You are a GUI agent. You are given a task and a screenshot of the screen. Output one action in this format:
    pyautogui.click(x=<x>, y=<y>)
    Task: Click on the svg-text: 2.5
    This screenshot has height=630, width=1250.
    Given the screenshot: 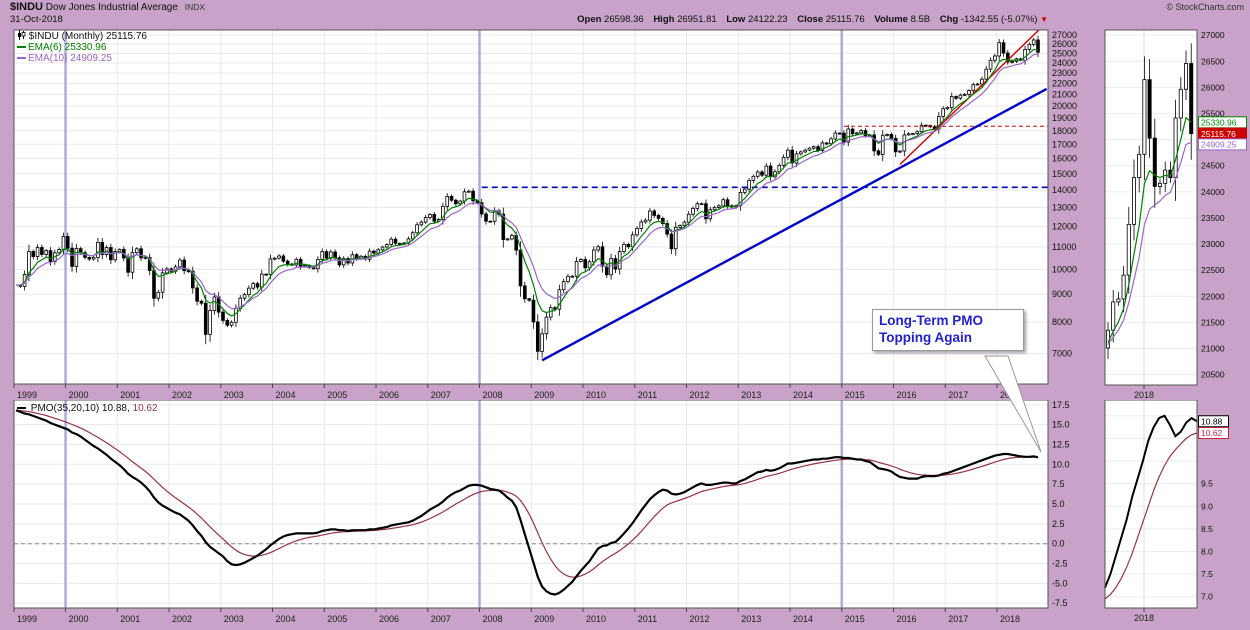 What is the action you would take?
    pyautogui.click(x=1058, y=524)
    